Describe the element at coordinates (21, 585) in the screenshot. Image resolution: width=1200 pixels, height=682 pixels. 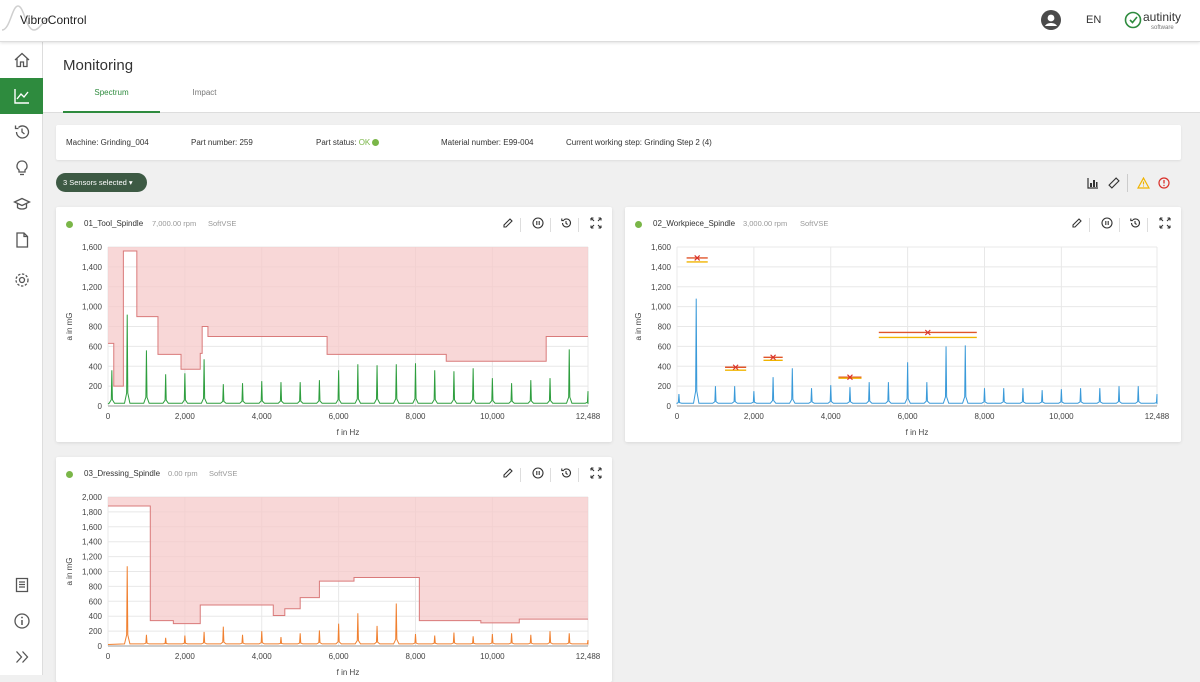
I see `sidebar-item-manual` at that location.